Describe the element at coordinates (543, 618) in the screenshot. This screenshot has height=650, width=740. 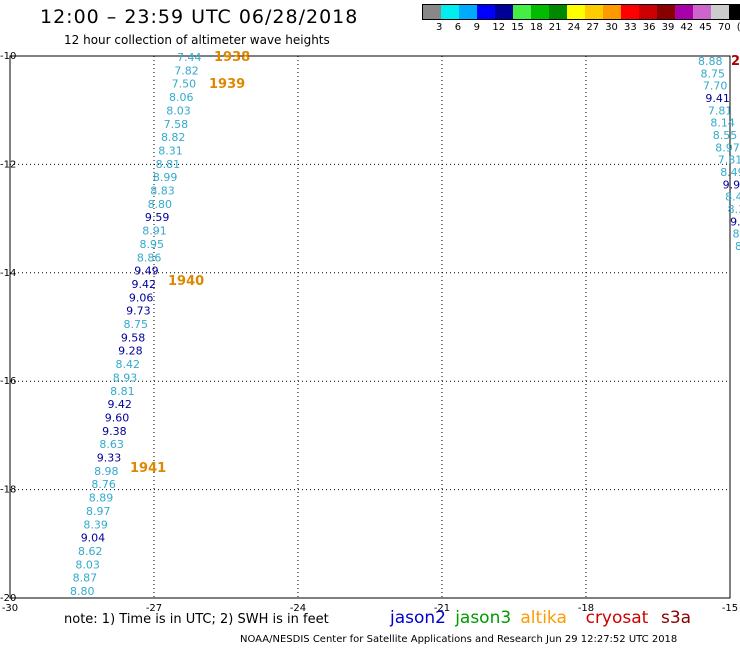
I see `legend-item: altika` at that location.